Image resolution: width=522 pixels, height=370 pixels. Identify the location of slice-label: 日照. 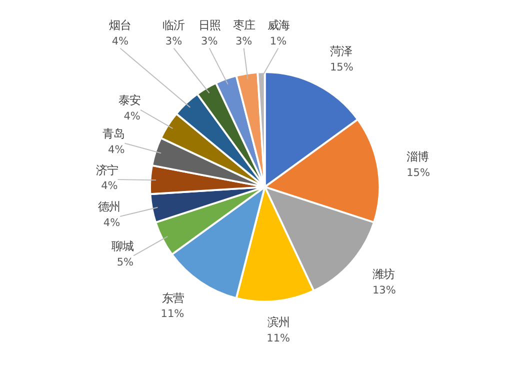
(209, 25).